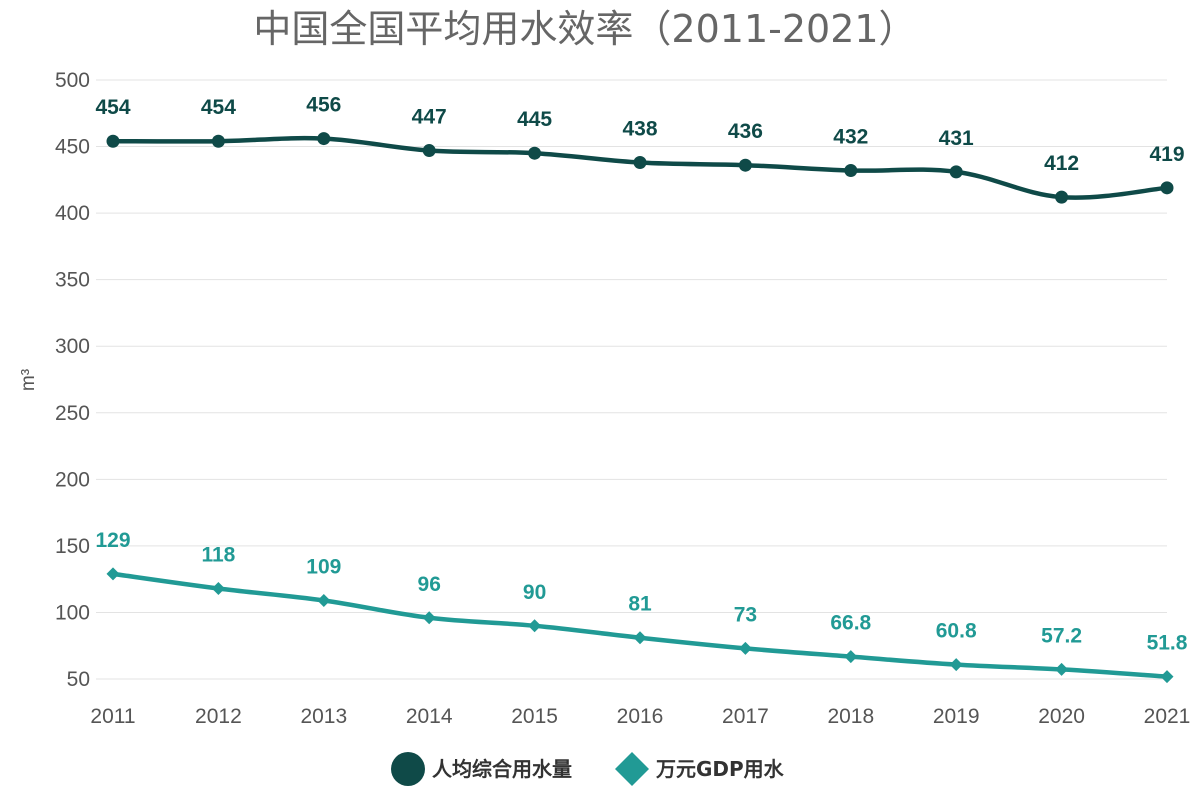 The height and width of the screenshot is (800, 1200). Describe the element at coordinates (850, 137) in the screenshot. I see `data-label: 432` at that location.